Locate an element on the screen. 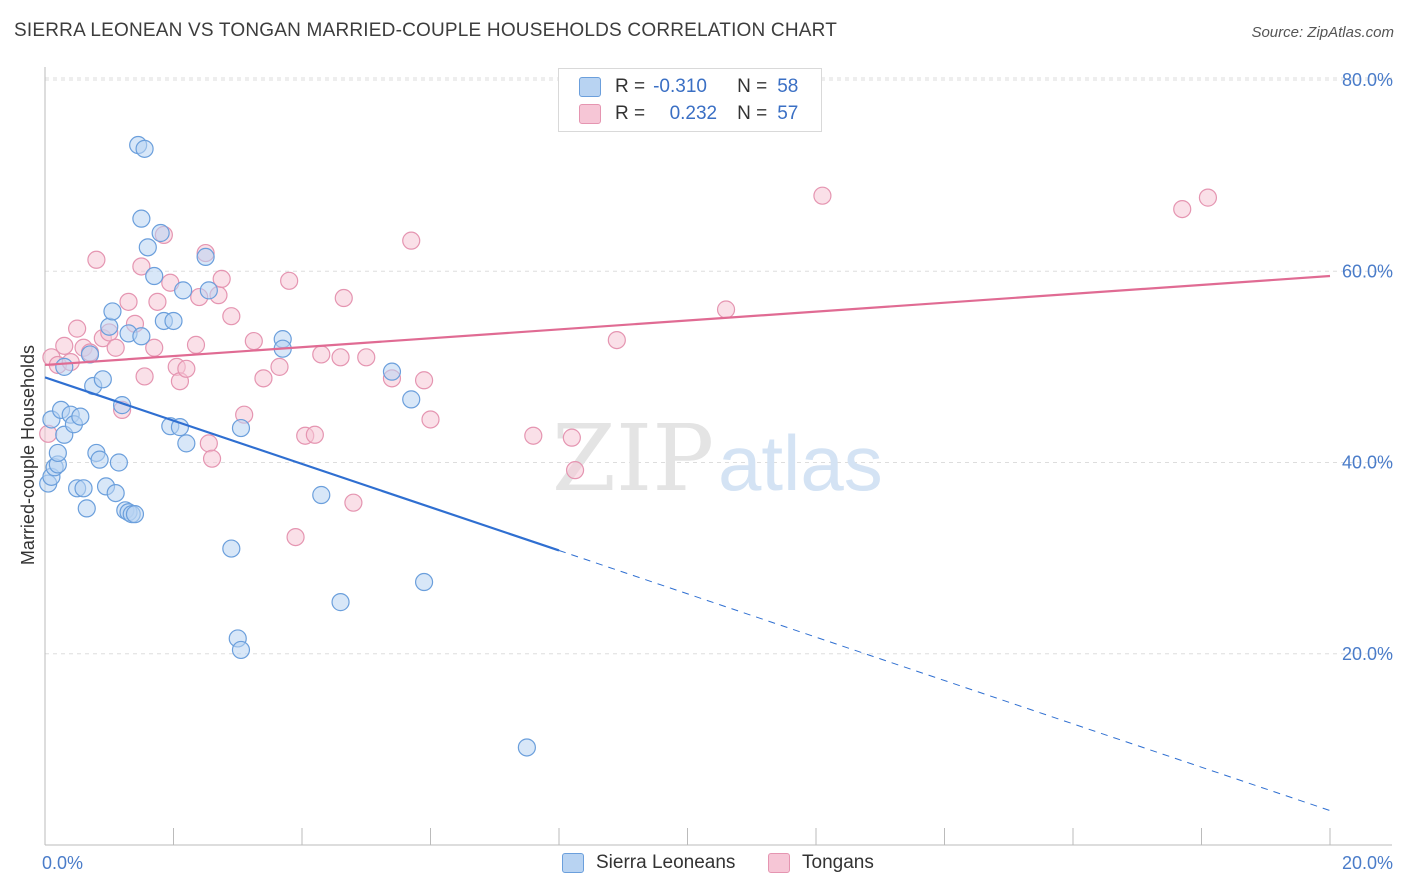 This screenshot has width=1406, height=892. correlation-legend: R = -0.310 N = 58 R = 0.232 N = 57 is located at coordinates (690, 100).